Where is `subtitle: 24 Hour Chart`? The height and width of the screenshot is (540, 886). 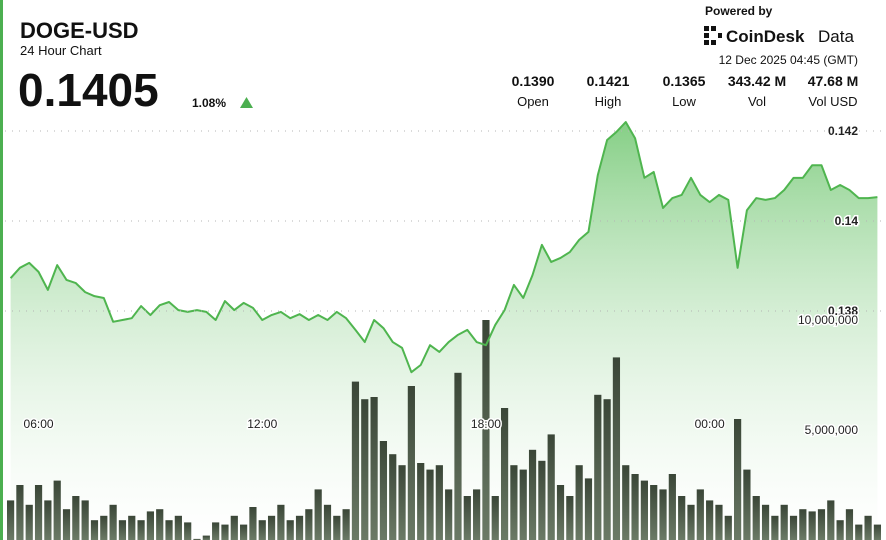
subtitle: 24 Hour Chart is located at coordinates (61, 50).